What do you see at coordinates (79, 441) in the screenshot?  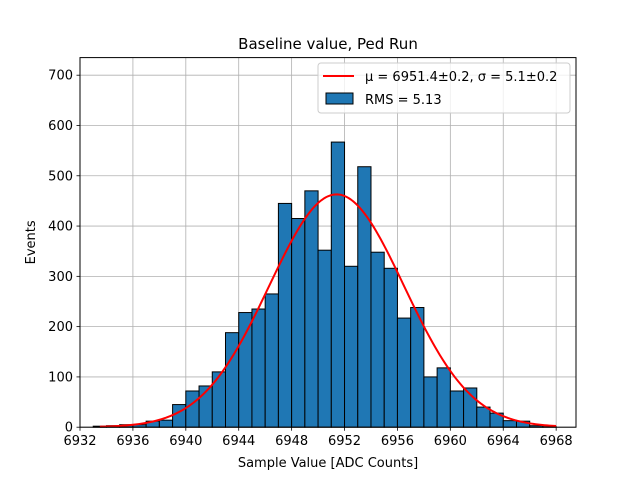 I see `x-tick-label: 6932` at bounding box center [79, 441].